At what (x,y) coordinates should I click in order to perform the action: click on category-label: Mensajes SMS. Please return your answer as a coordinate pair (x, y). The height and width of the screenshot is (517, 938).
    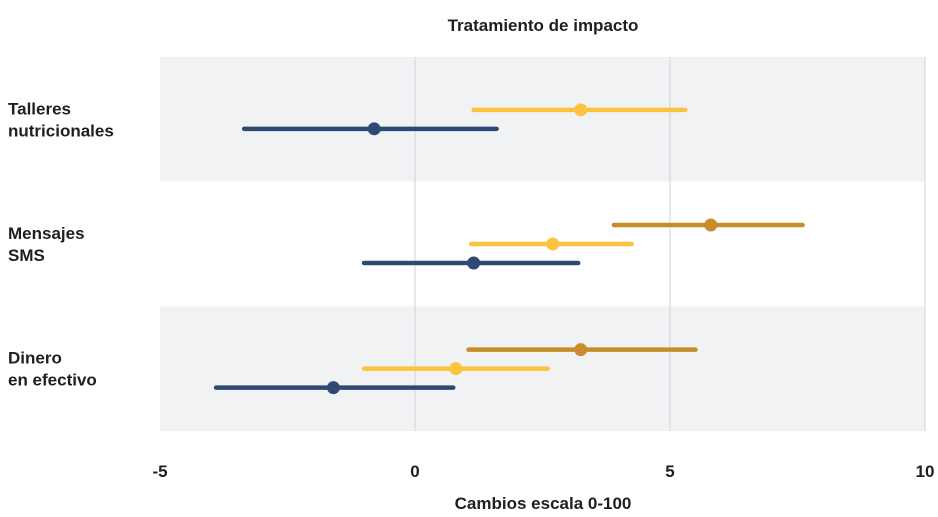
    Looking at the image, I should click on (46, 244).